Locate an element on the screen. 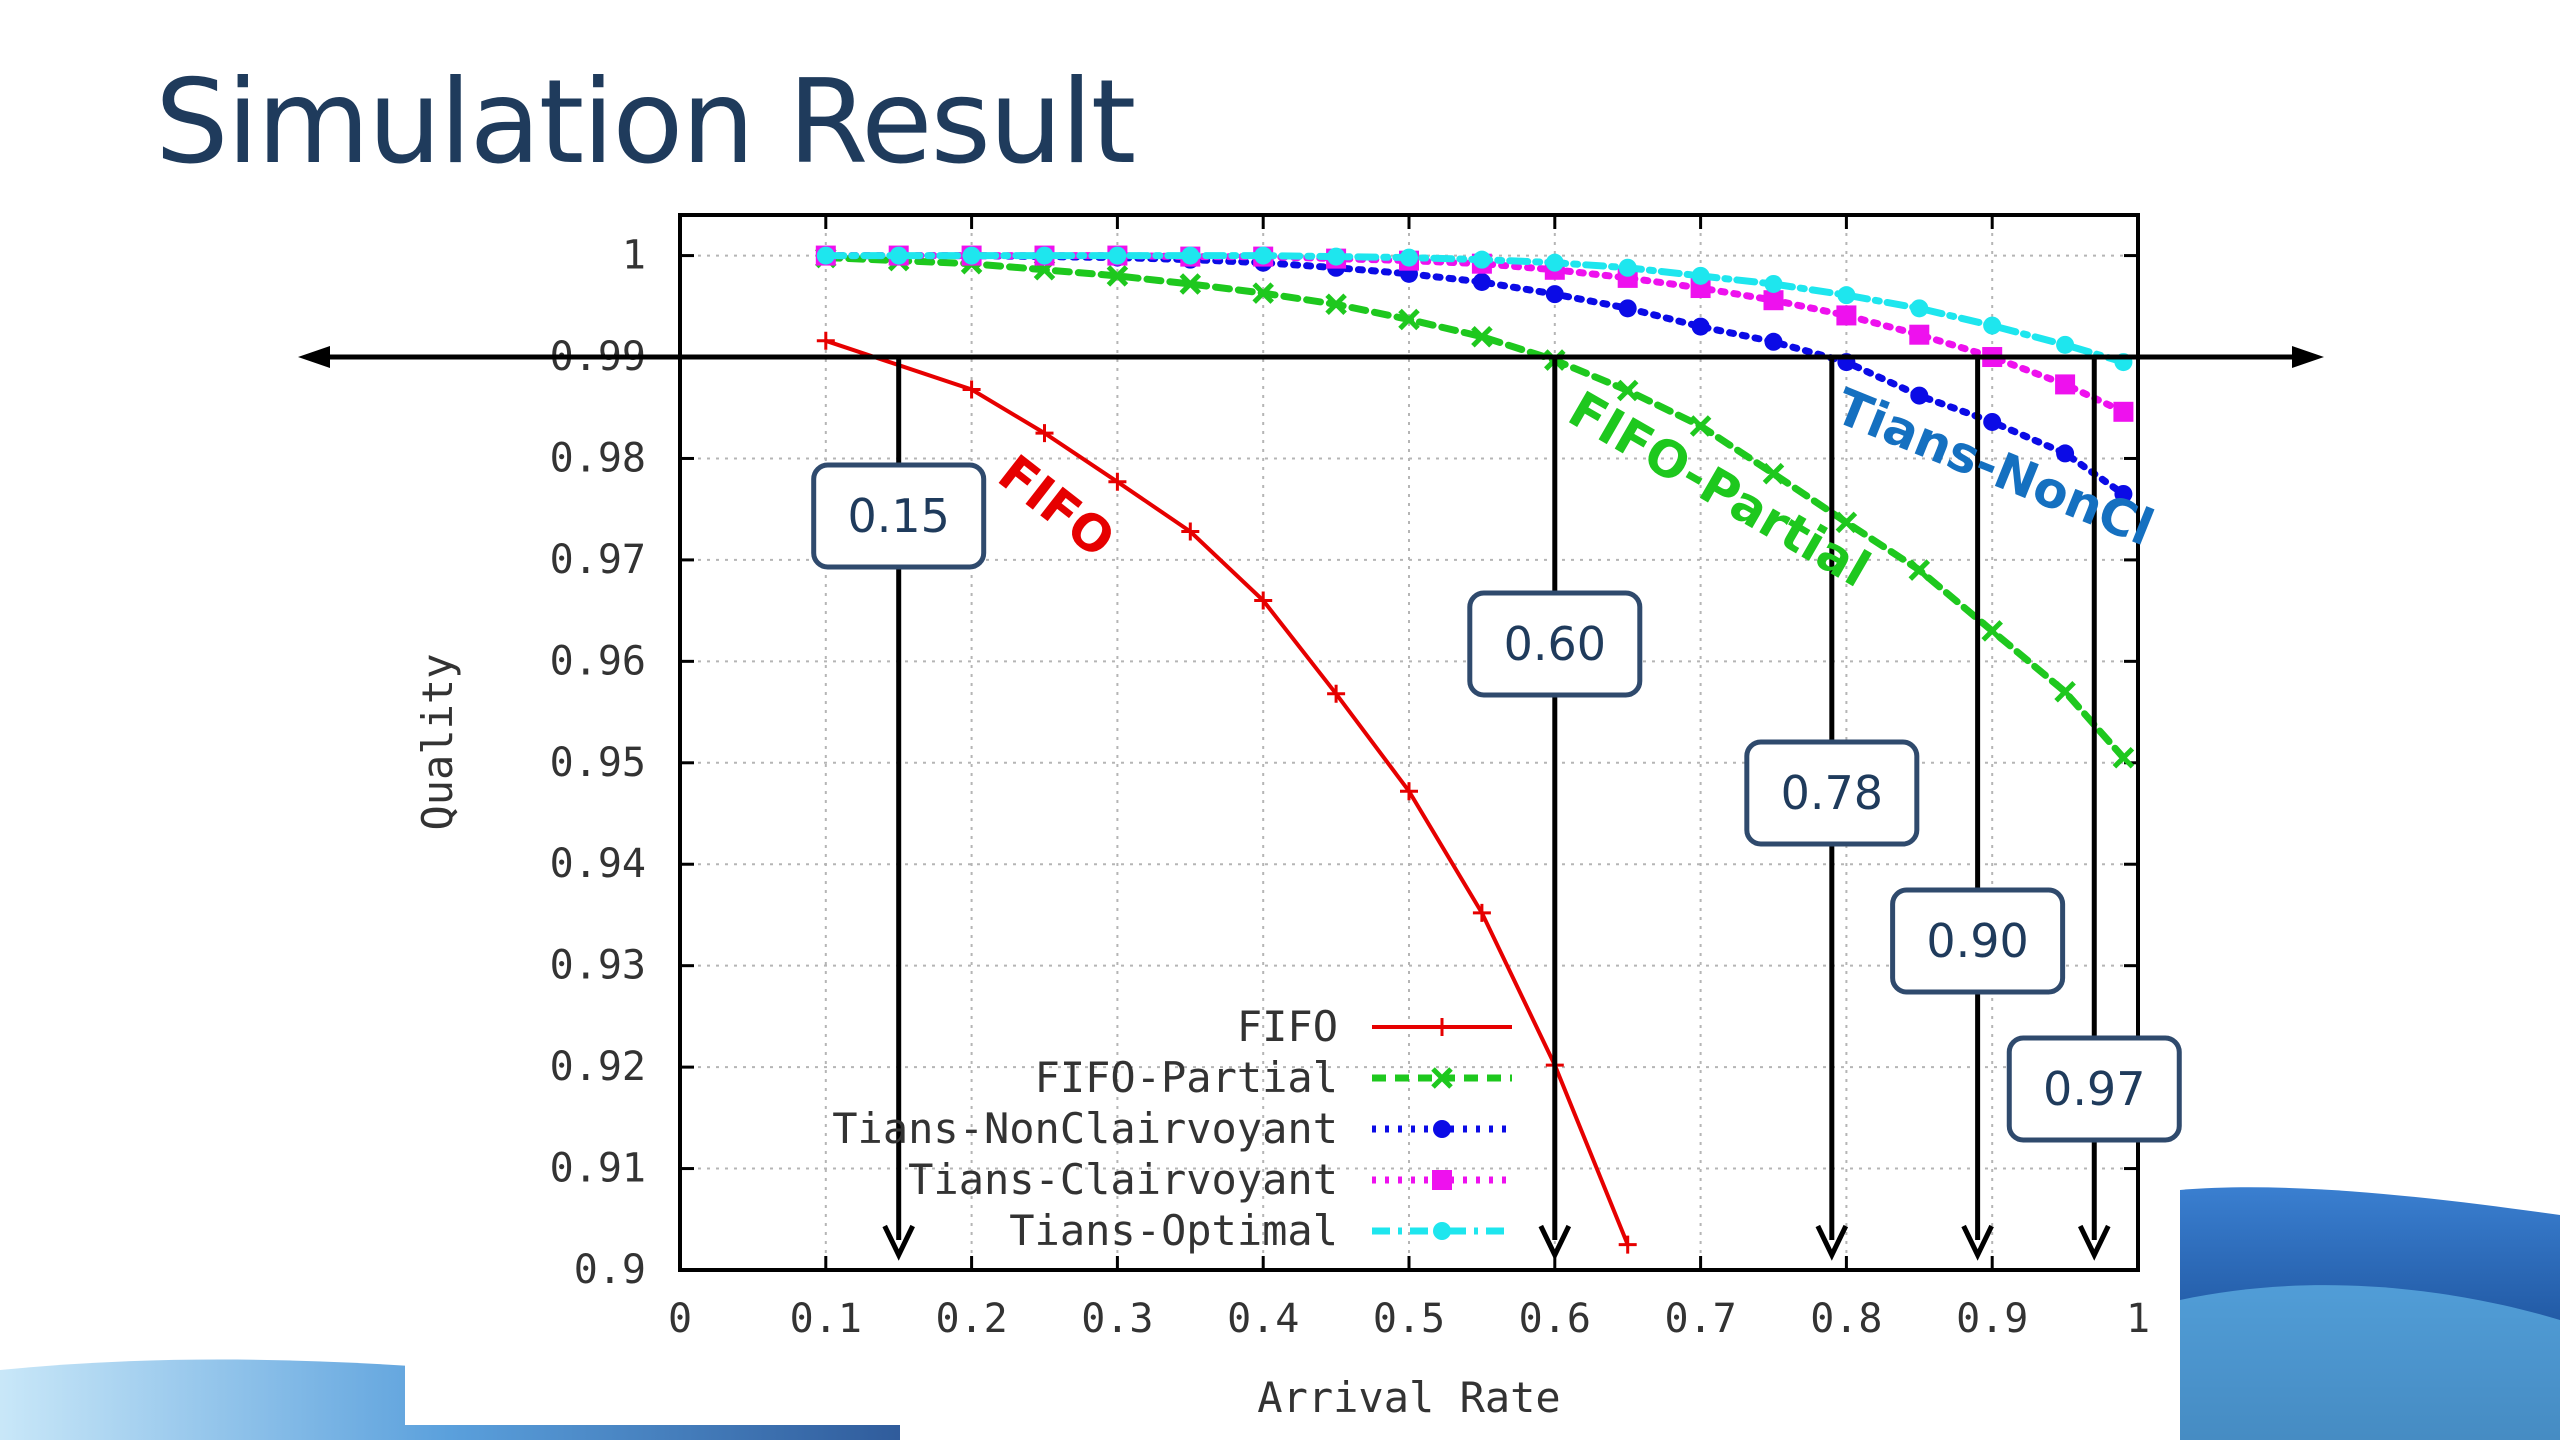 This screenshot has height=1440, width=2560. y-tick-label: 0.94 is located at coordinates (598, 864).